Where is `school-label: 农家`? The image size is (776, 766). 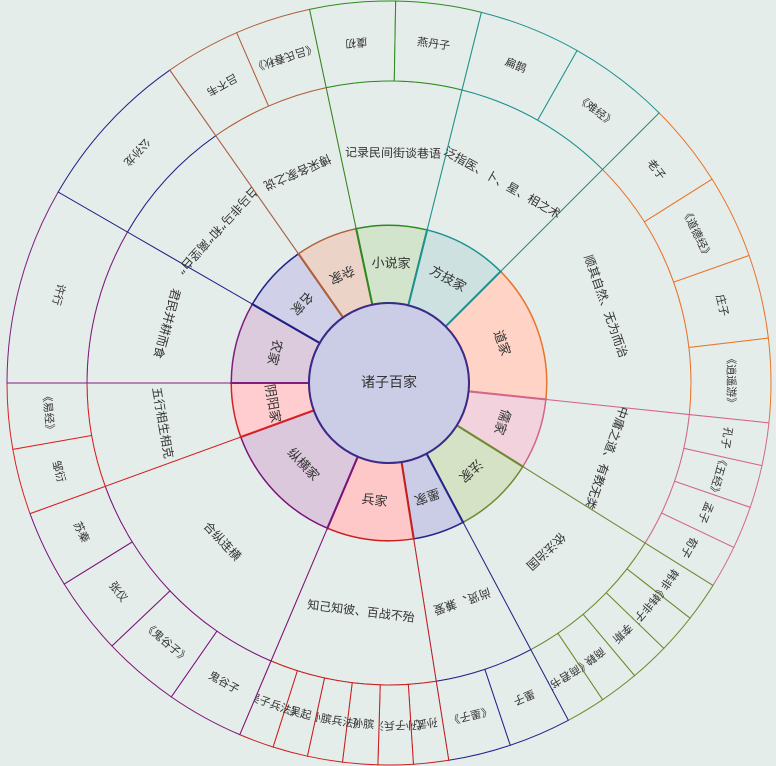 school-label: 农家 is located at coordinates (274, 352).